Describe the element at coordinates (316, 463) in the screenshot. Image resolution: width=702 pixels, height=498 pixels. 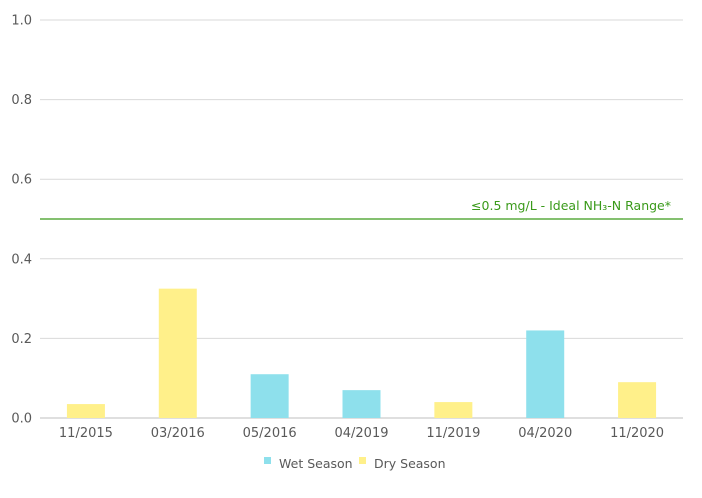
I see `legend-label-wet-season: Wet Season` at that location.